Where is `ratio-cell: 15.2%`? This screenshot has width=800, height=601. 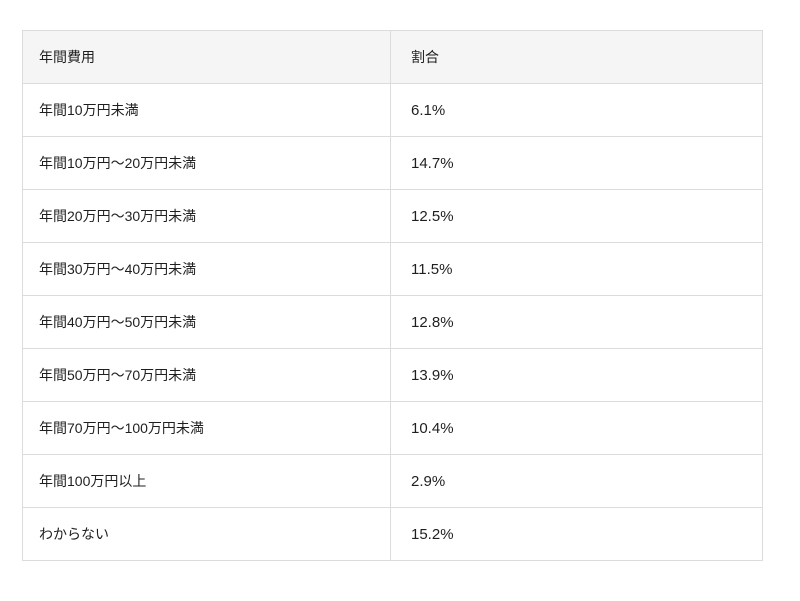
ratio-cell: 15.2% is located at coordinates (576, 534).